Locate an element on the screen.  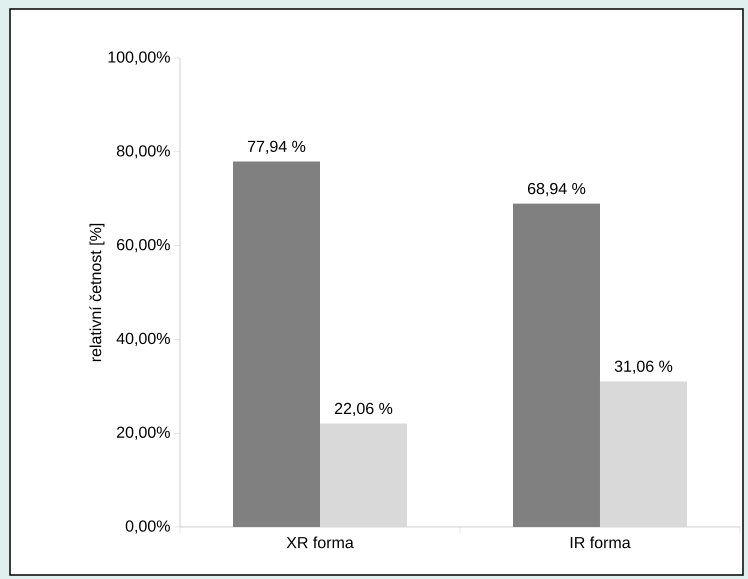
y-tick-label: 100,00% is located at coordinates (139, 58).